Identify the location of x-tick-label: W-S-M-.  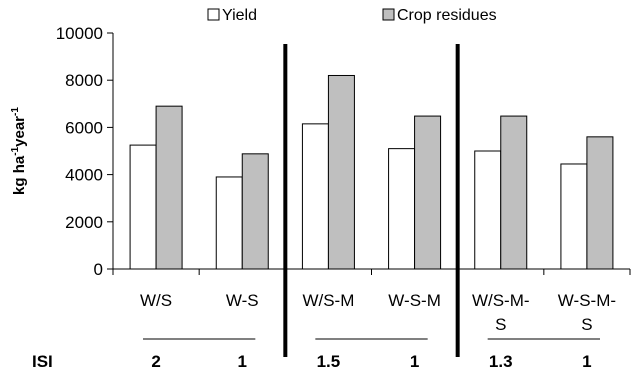
(587, 300).